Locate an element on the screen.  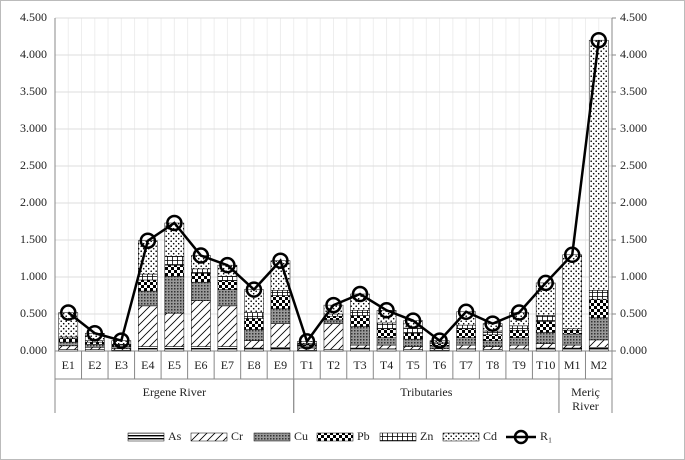
x-tick-label: M2 is located at coordinates (598, 365).